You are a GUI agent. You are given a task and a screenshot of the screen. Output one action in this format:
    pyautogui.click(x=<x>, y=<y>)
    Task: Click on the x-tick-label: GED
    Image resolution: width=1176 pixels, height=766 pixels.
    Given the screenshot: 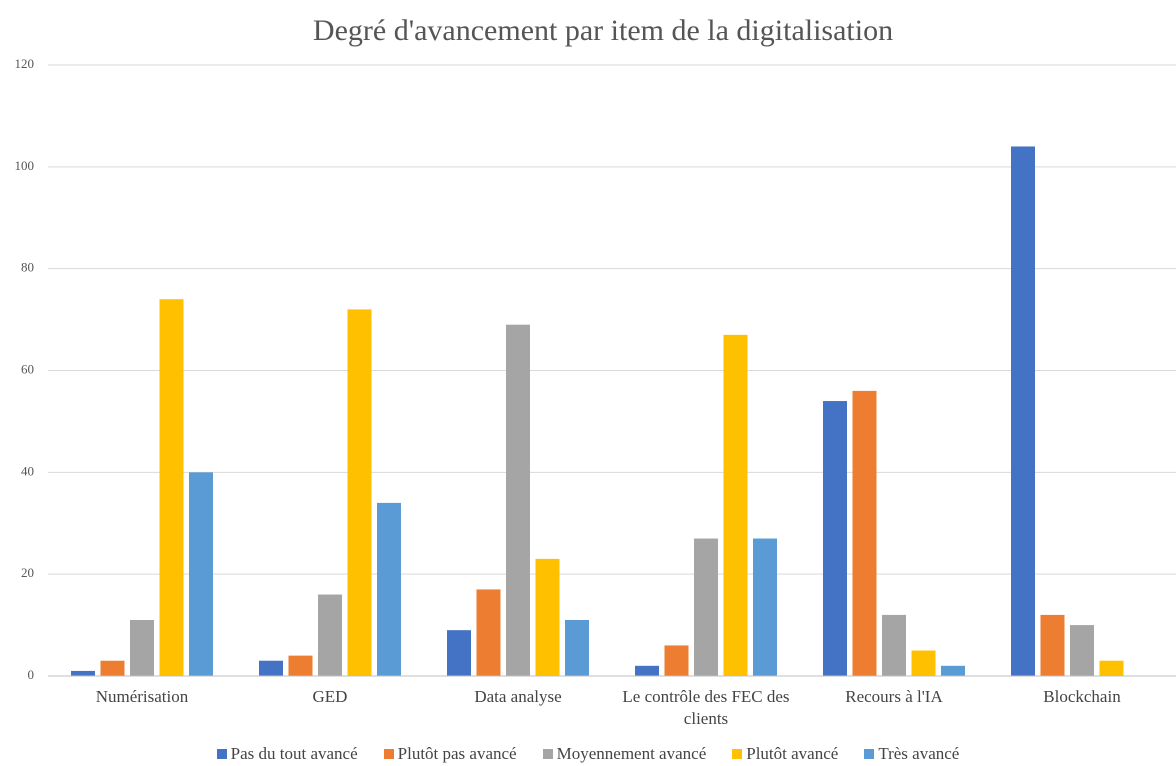 What is the action you would take?
    pyautogui.click(x=330, y=696)
    